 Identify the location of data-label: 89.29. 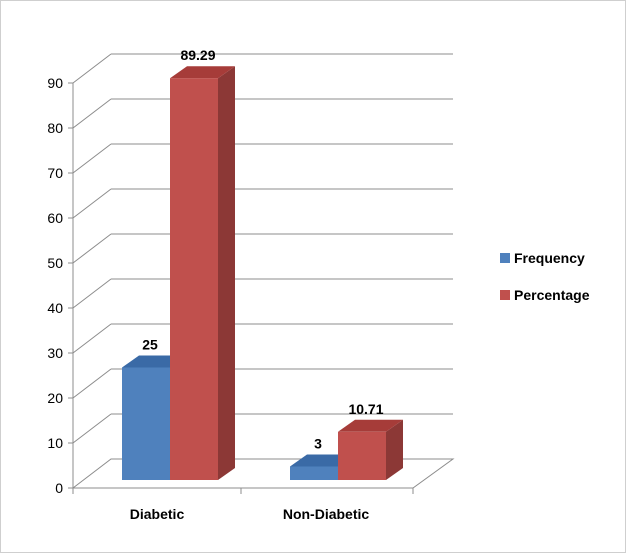
(197, 55).